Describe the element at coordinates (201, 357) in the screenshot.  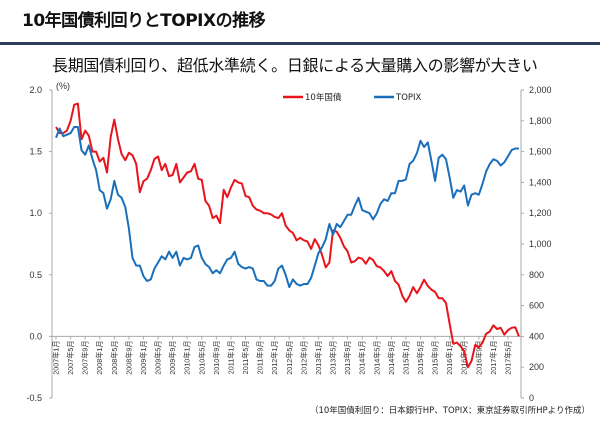
I see `x-tick-label: 2010年5月` at that location.